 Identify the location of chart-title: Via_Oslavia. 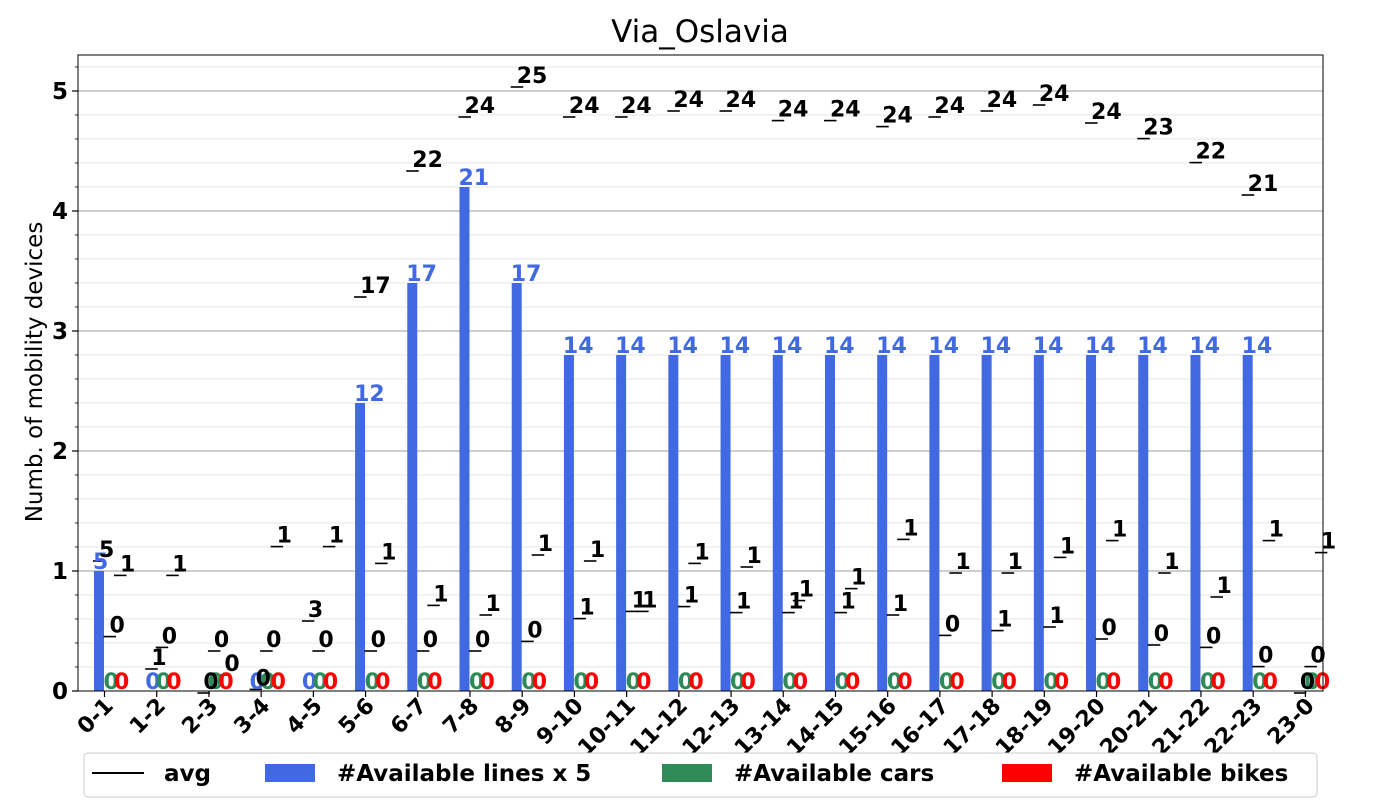
(700, 32).